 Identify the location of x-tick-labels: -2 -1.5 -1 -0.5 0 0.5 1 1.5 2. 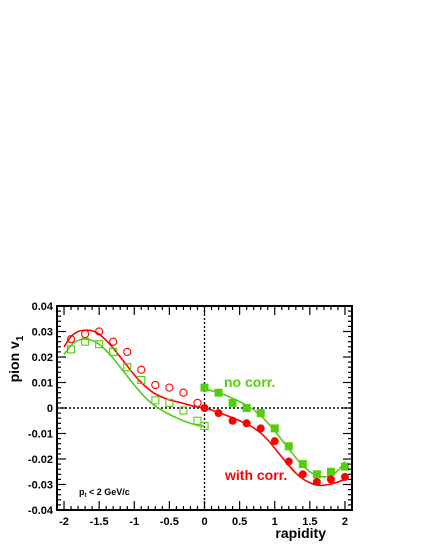
(203, 522).